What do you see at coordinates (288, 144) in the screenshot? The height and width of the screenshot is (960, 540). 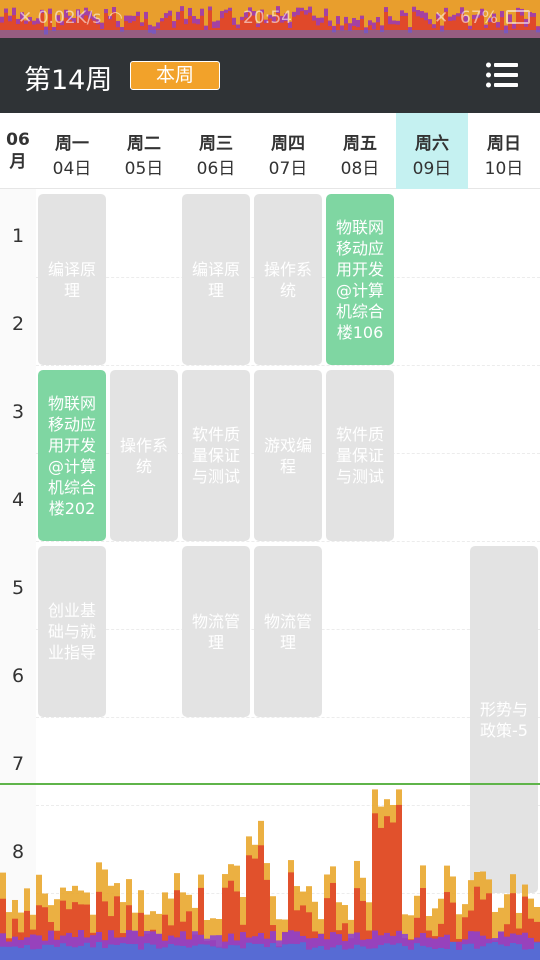 I see `day-name: 周四` at bounding box center [288, 144].